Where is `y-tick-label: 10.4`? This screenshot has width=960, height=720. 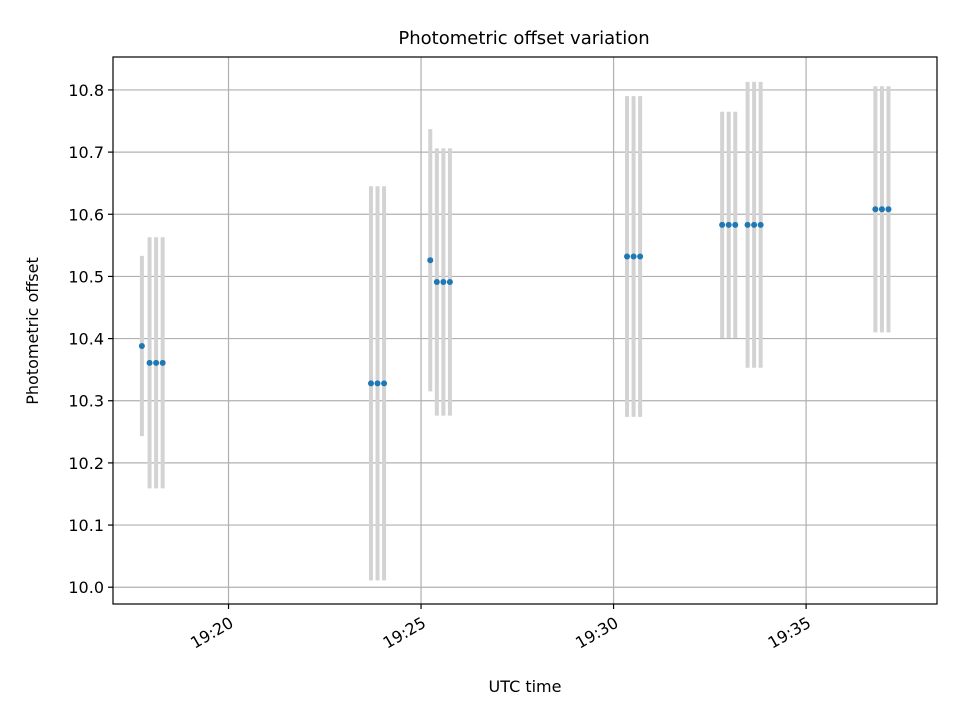
y-tick-label: 10.4 is located at coordinates (86, 339).